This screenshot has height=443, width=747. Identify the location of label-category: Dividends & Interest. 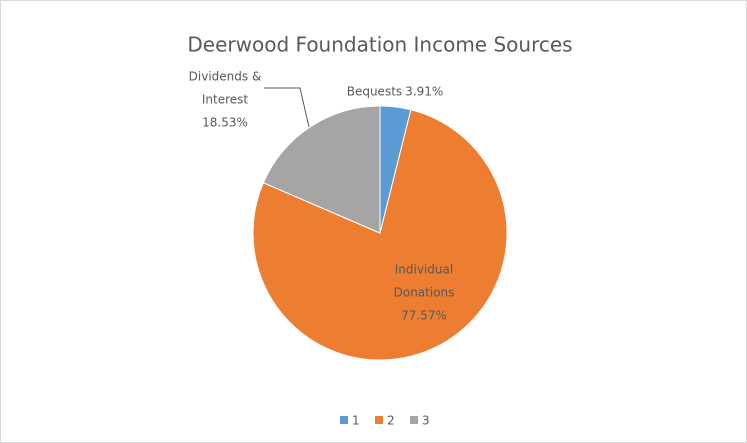
(225, 88).